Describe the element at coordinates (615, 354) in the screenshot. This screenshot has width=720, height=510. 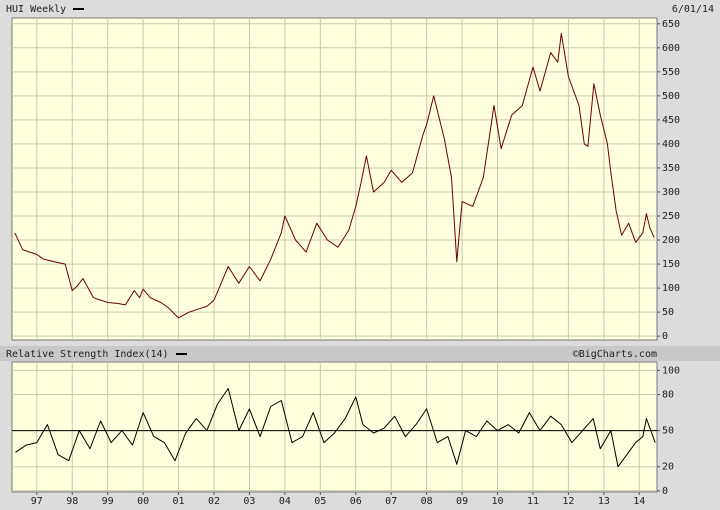
I see `source-label: ©BigCharts.com` at that location.